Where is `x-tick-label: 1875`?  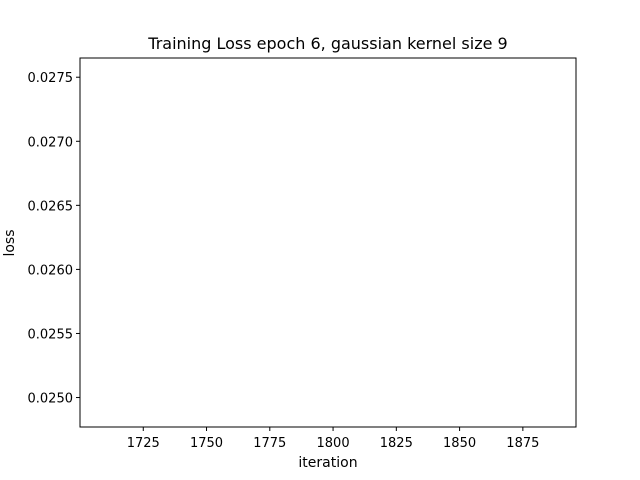
x-tick-label: 1875 is located at coordinates (522, 443).